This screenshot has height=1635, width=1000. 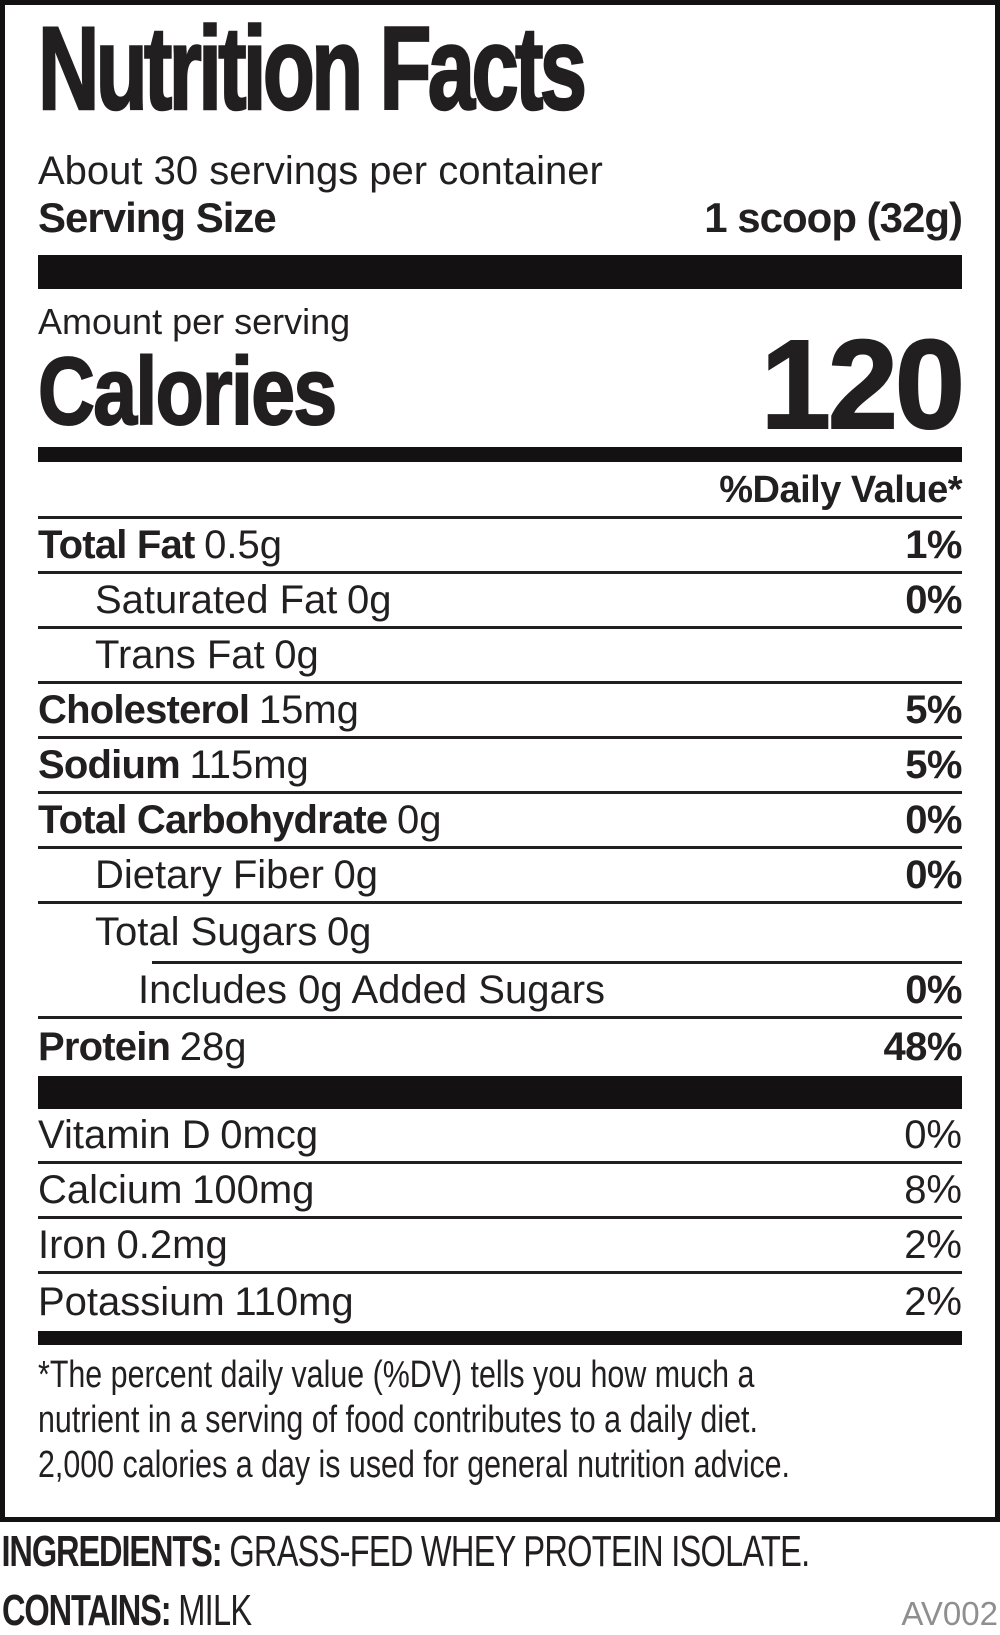 I want to click on servings-per-container: About 30 servings per container, so click(x=320, y=171).